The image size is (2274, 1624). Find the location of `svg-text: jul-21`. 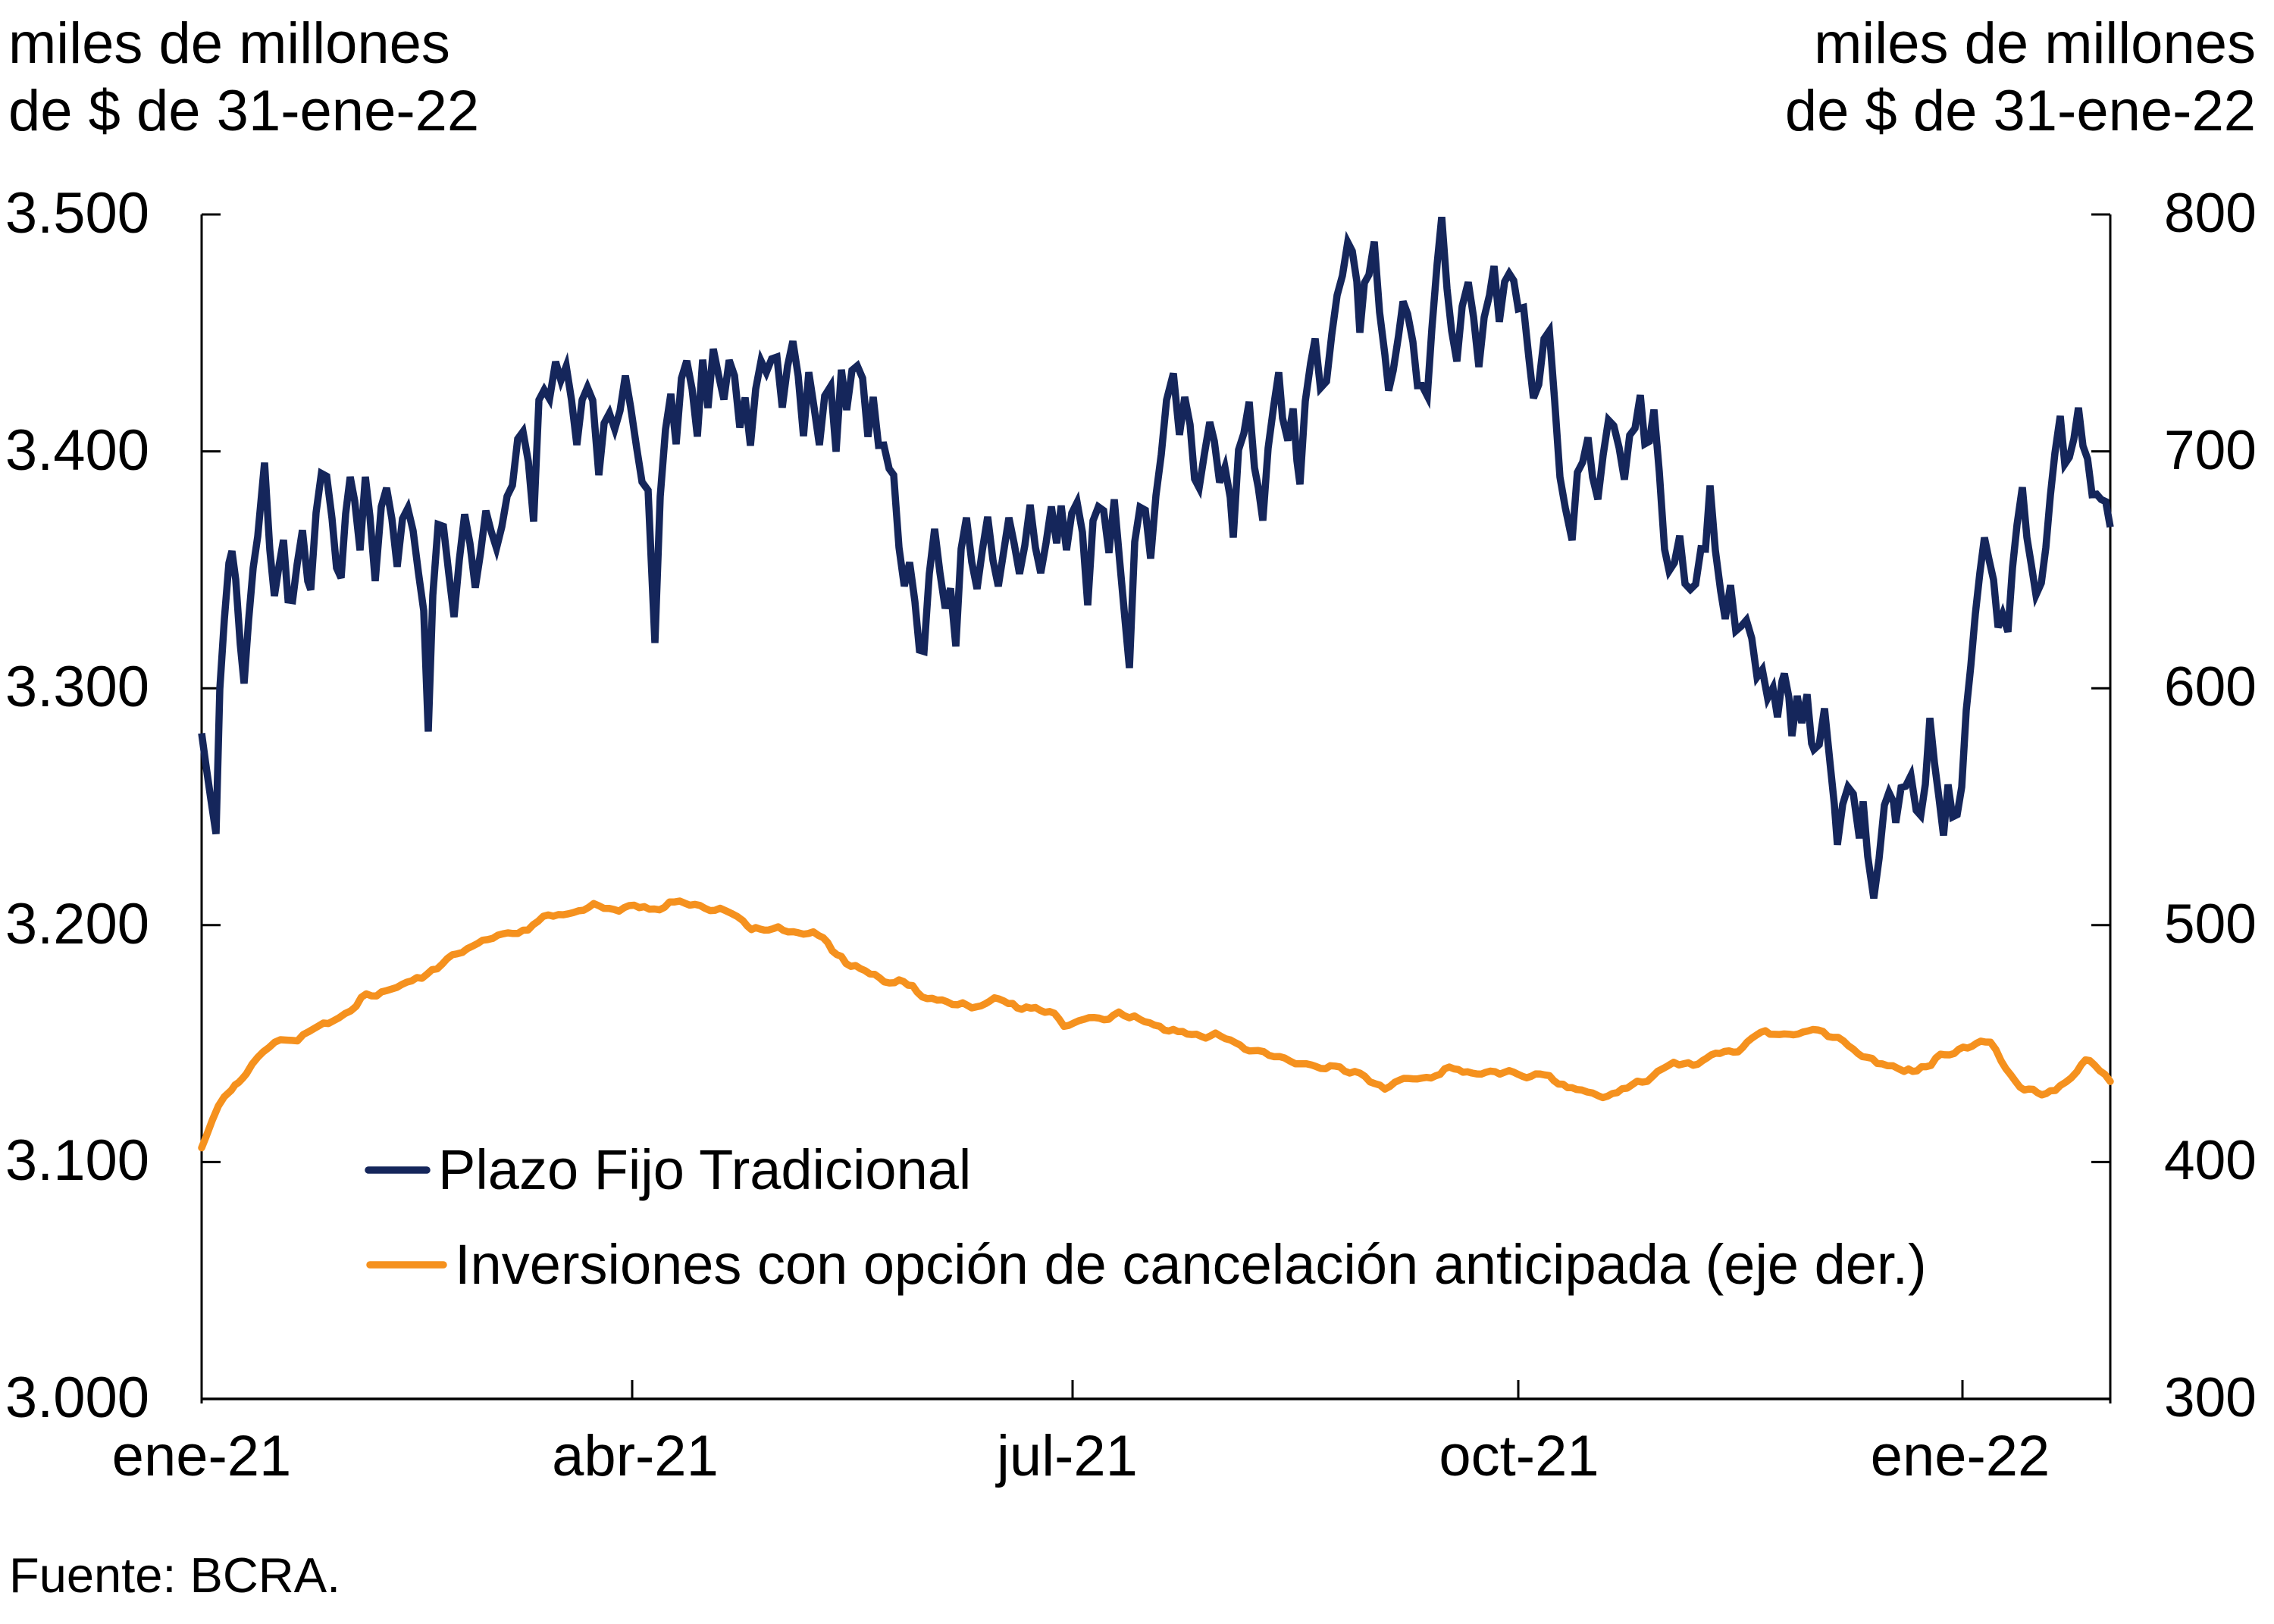

svg-text: jul-21 is located at coordinates (1066, 1456).